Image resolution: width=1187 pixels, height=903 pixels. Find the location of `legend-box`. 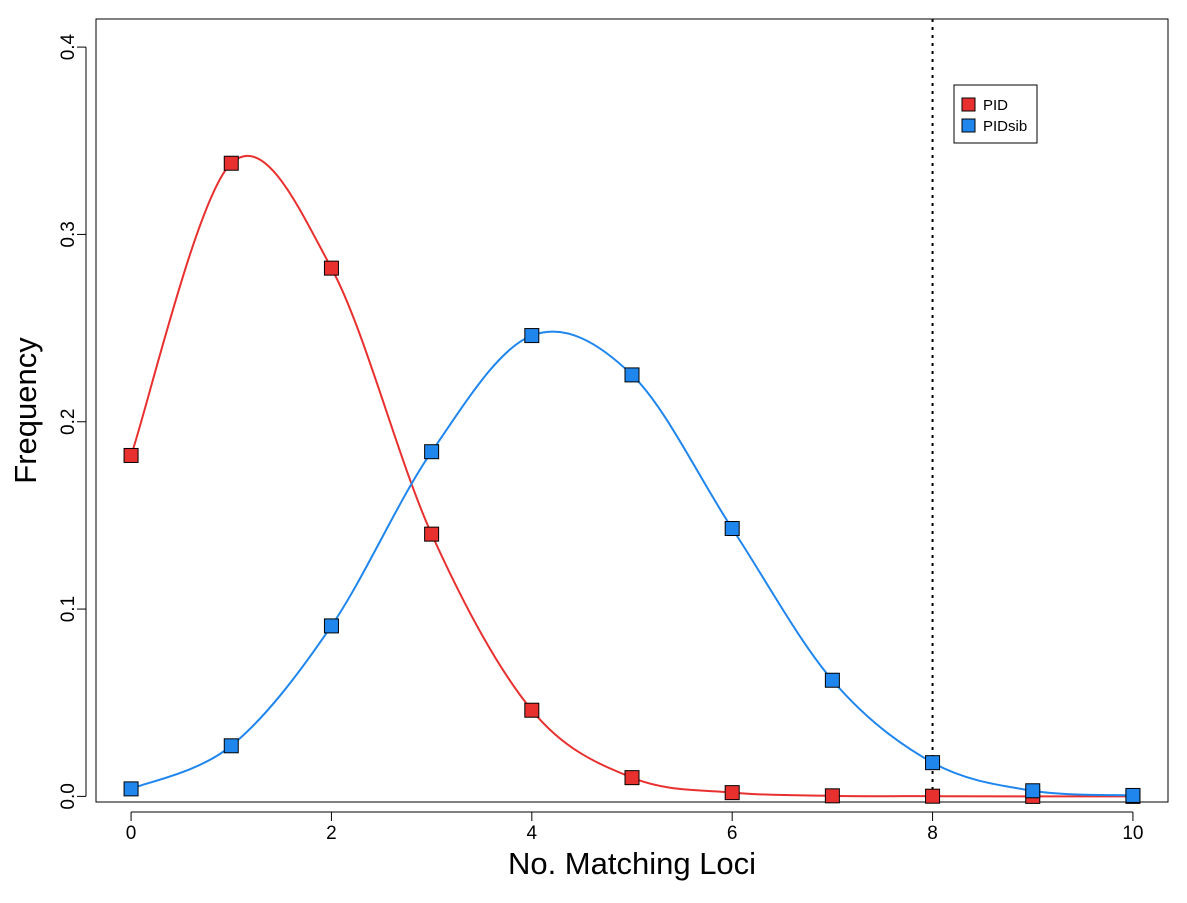

legend-box is located at coordinates (995, 114).